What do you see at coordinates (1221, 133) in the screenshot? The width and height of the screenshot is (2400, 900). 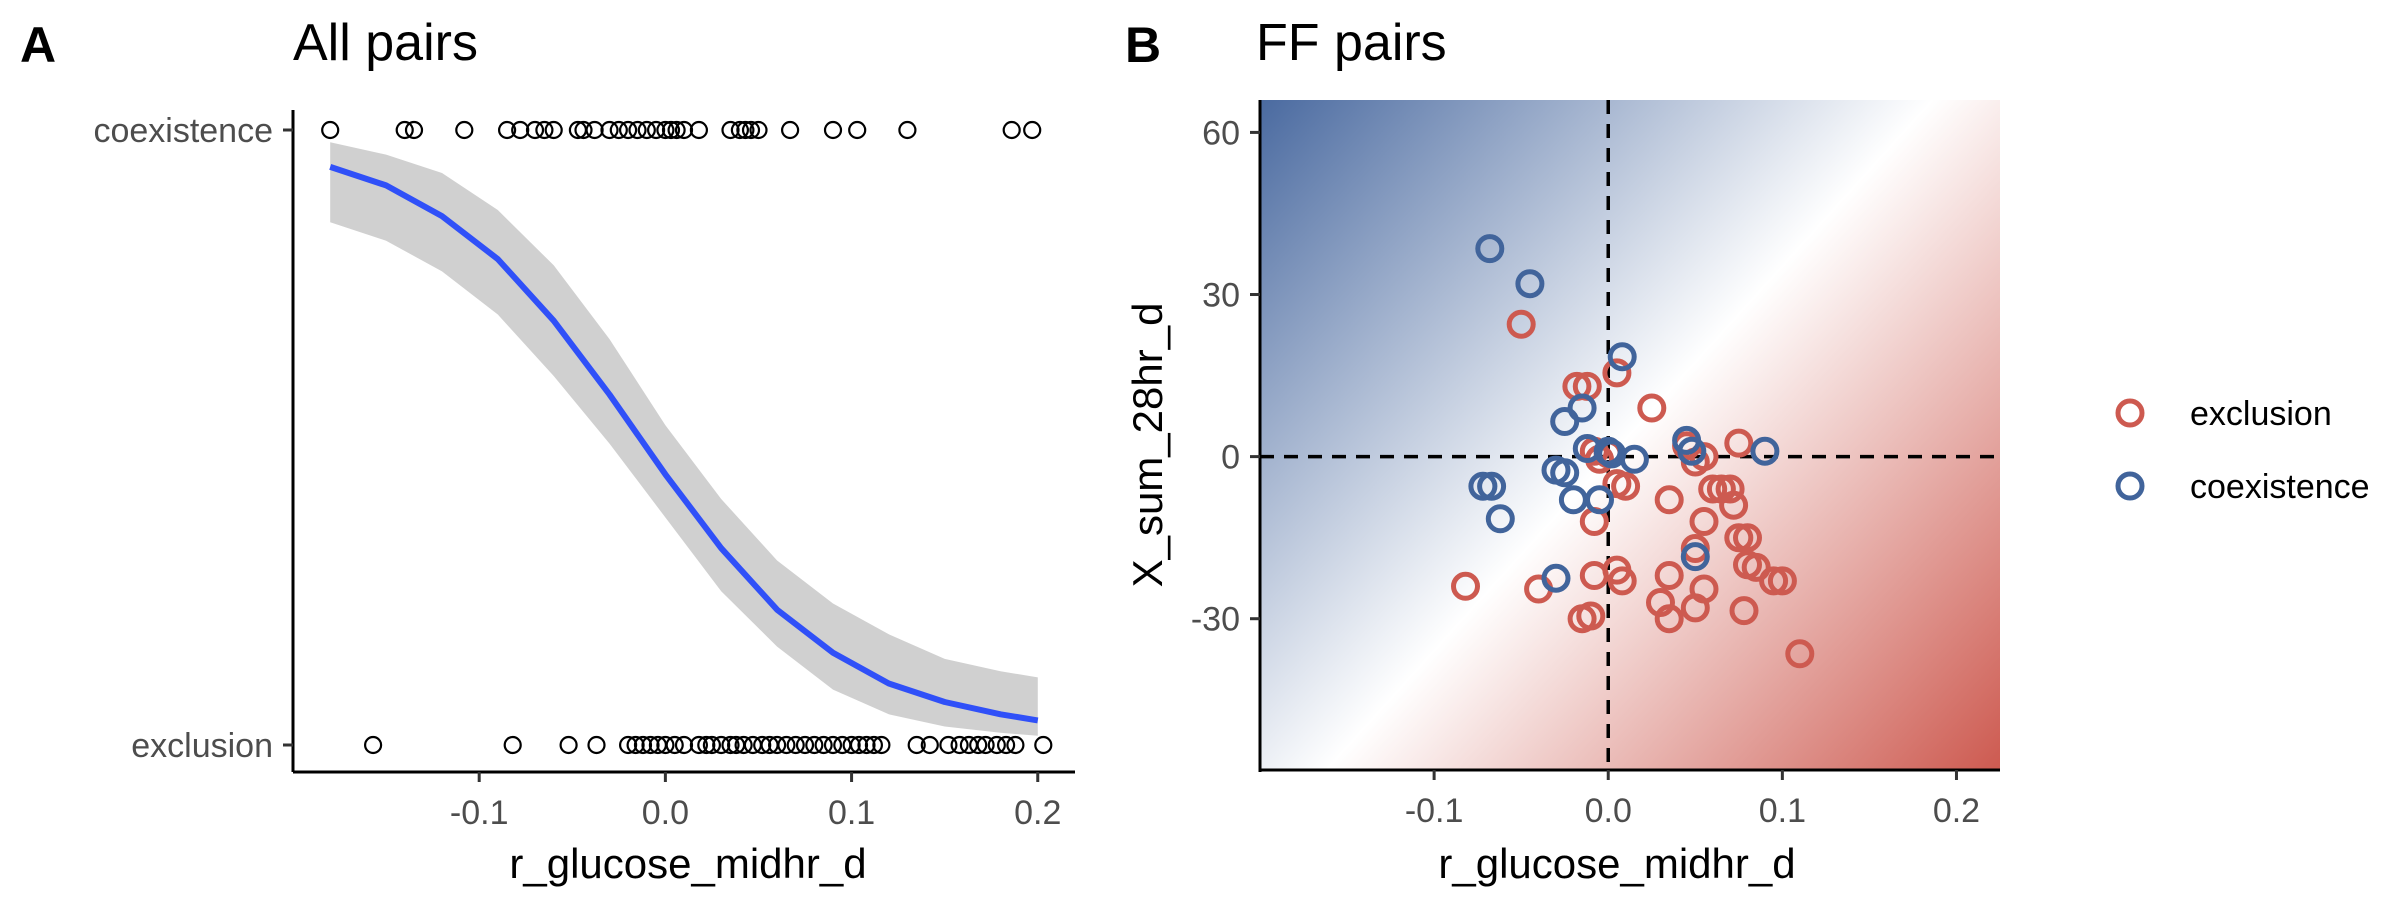 I see `y-tick-label: 60` at bounding box center [1221, 133].